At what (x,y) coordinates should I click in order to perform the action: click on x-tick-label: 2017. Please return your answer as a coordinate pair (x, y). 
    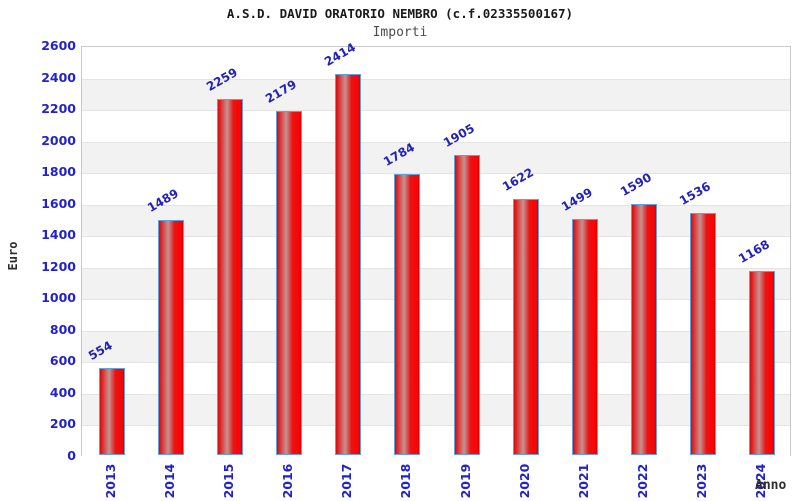
    Looking at the image, I should click on (347, 481).